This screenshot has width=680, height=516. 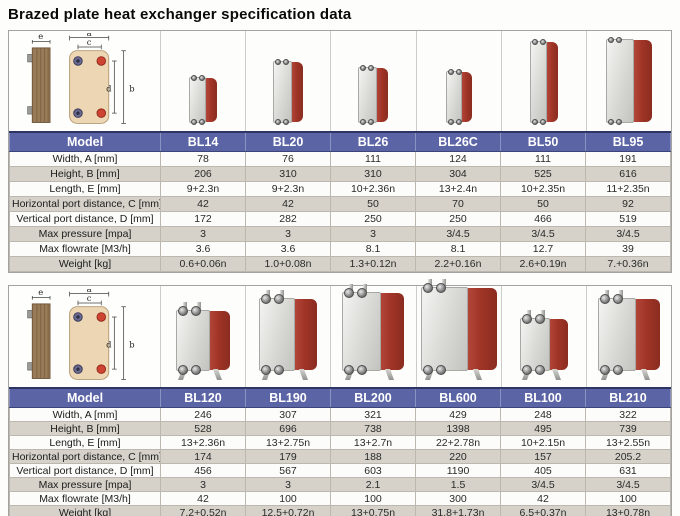 What do you see at coordinates (458, 442) in the screenshot?
I see `spec-value: 22+2.78n` at bounding box center [458, 442].